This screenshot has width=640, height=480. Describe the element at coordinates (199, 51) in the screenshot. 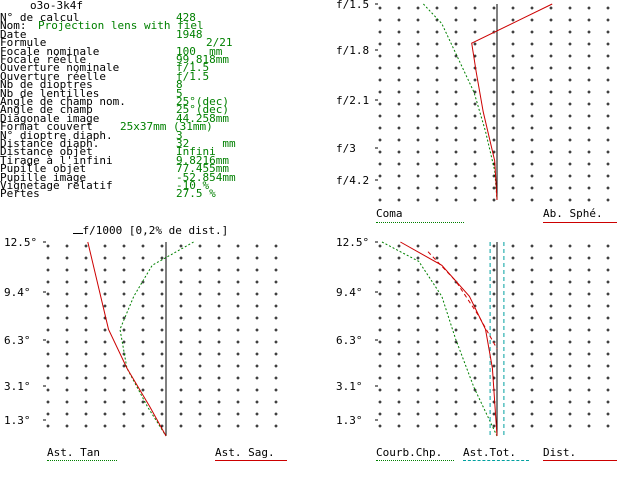

I see `info-value: 100 mm` at that location.